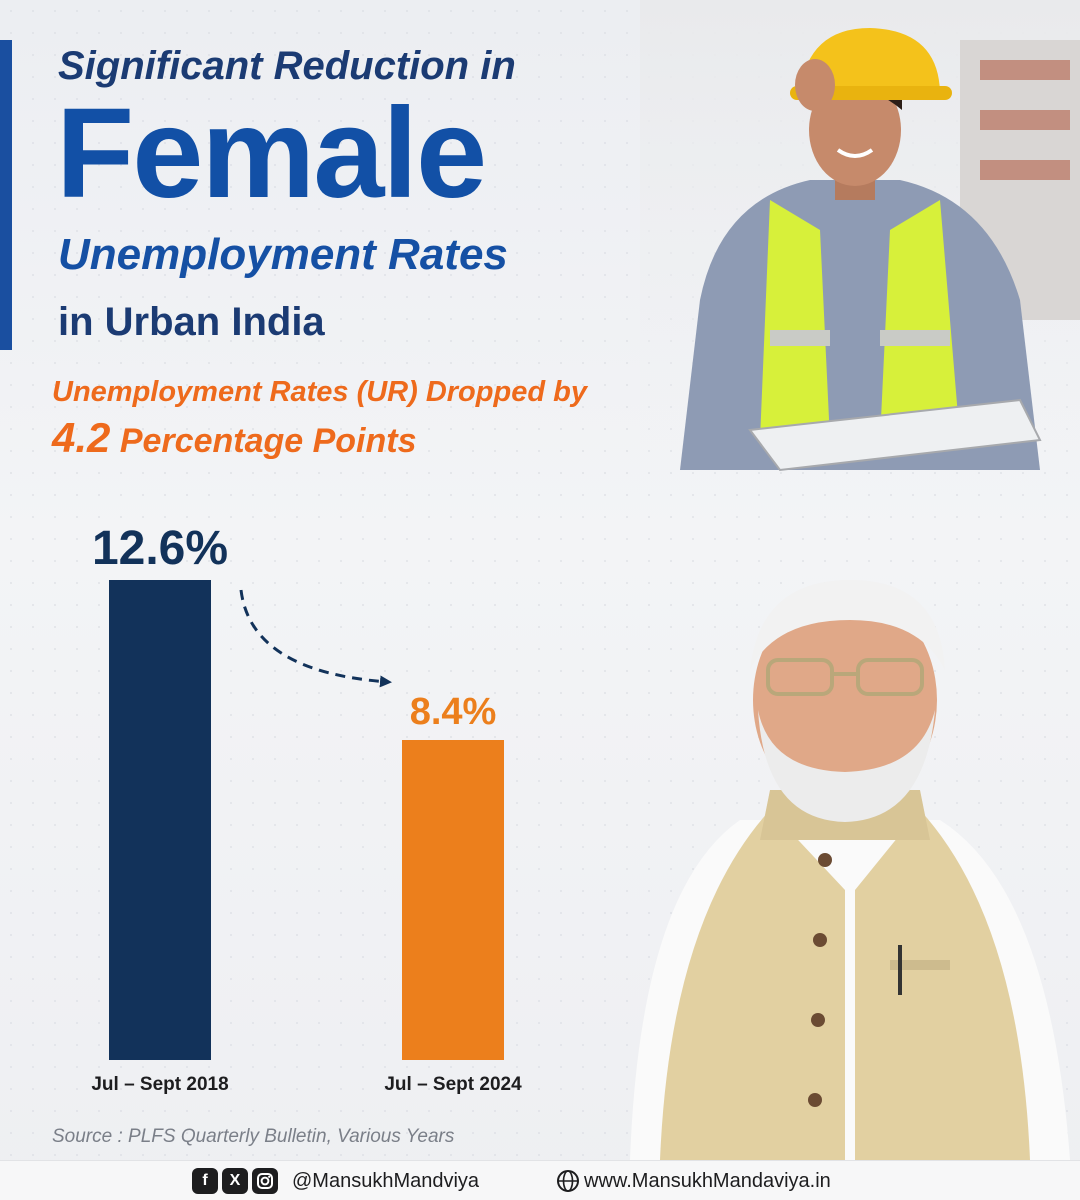  I want to click on left-accent-bar, so click(6, 195).